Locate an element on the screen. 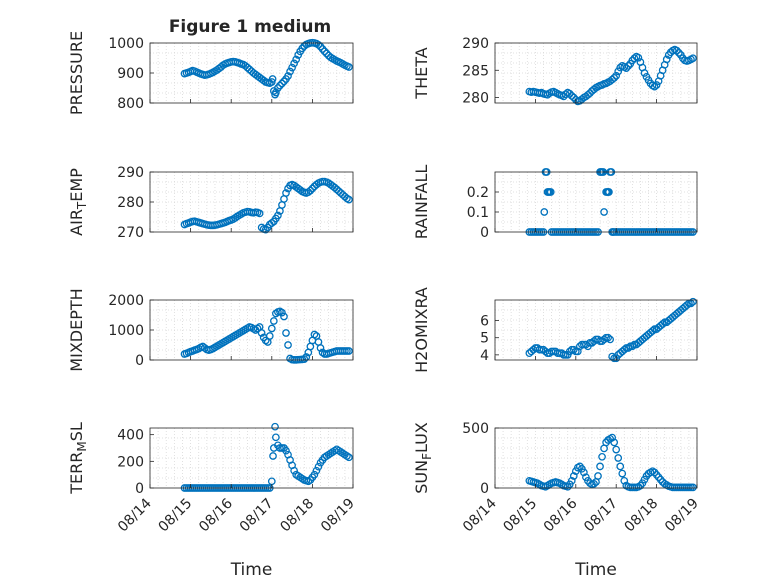 This screenshot has height=583, width=778. subplot-1: 800 900 1000 PRESSURE is located at coordinates (210, 73).